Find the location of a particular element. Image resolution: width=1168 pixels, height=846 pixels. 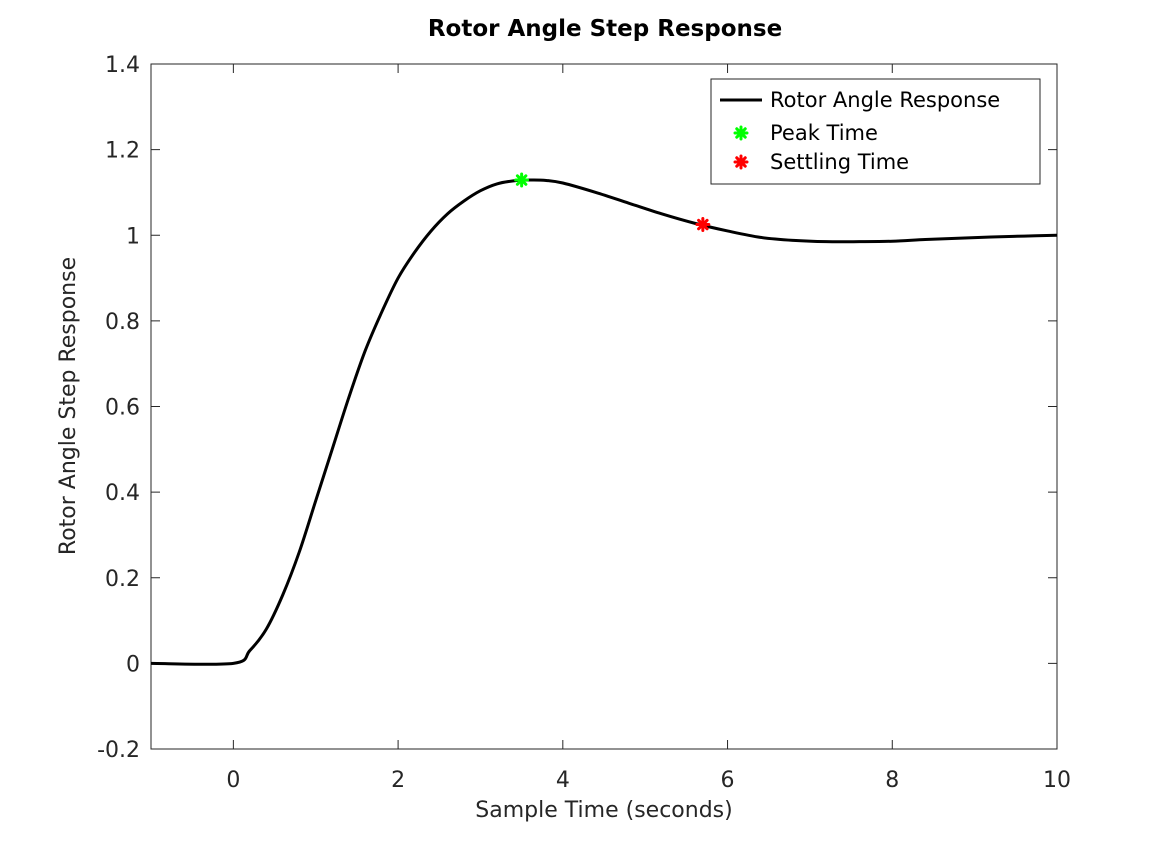

x-tick-label: 0 is located at coordinates (233, 780).